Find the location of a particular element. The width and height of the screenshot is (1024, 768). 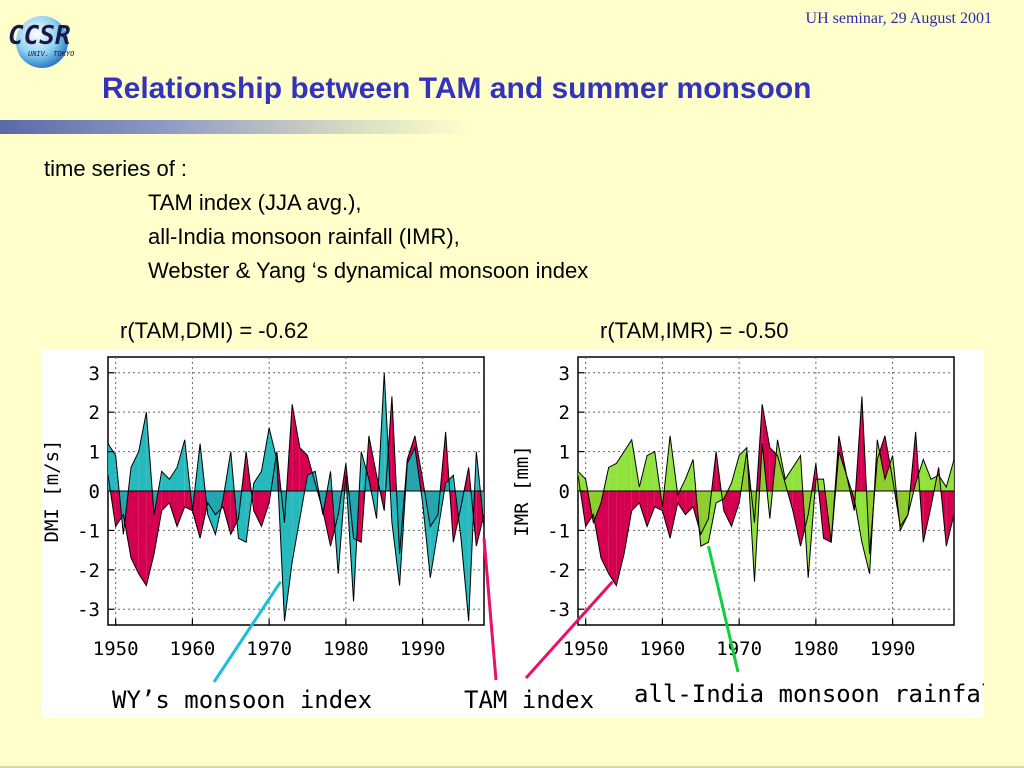

svg-text: UNIV. TOKYO is located at coordinates (51, 54).